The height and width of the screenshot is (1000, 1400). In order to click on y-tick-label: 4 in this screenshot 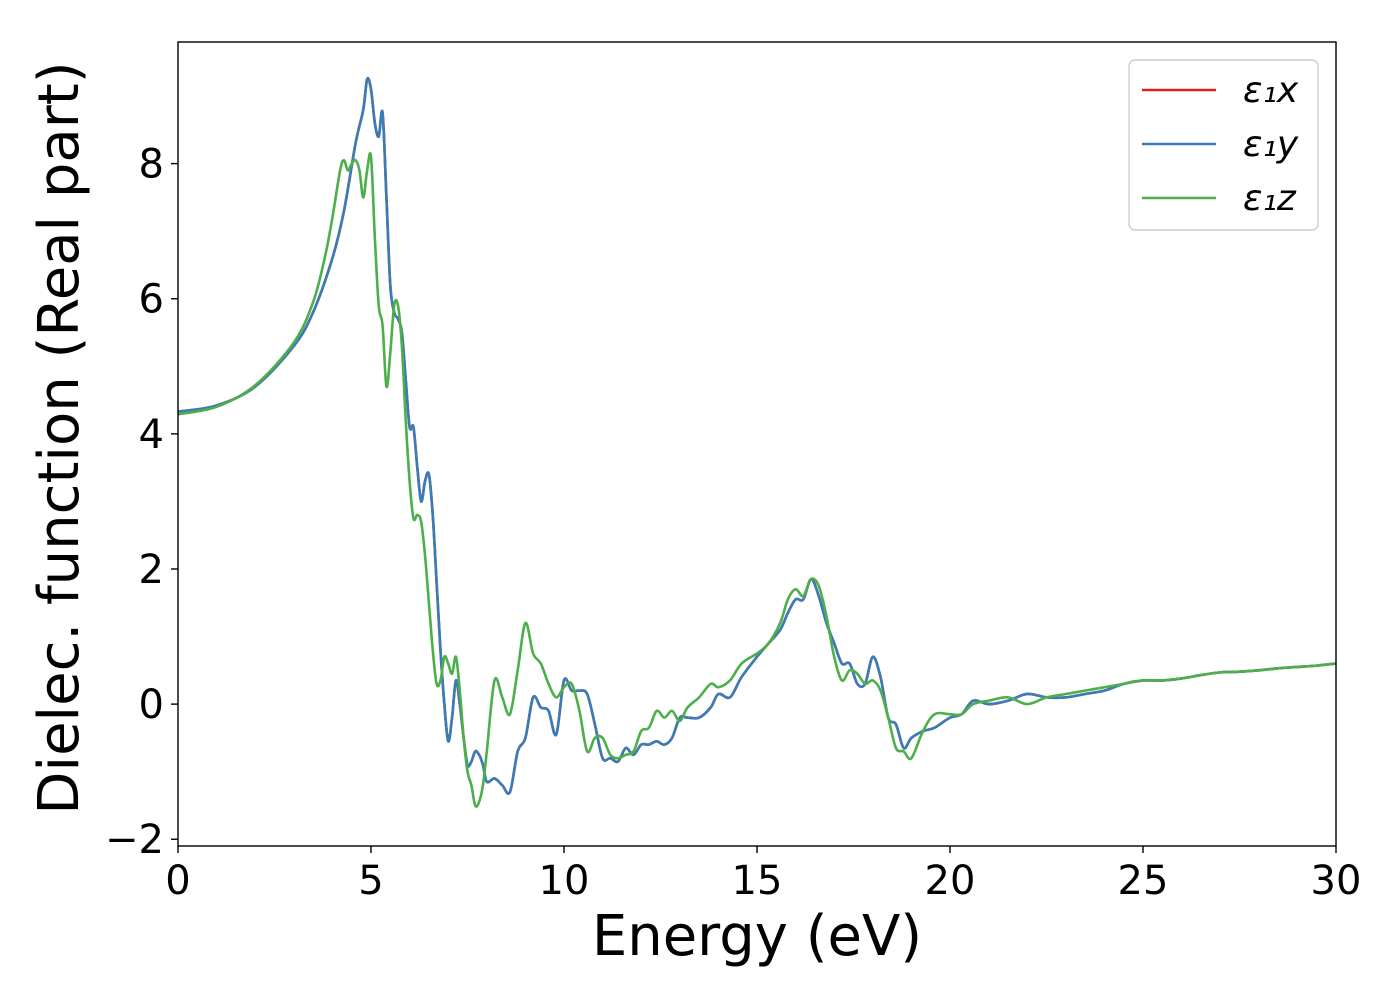, I will do `click(151, 435)`.